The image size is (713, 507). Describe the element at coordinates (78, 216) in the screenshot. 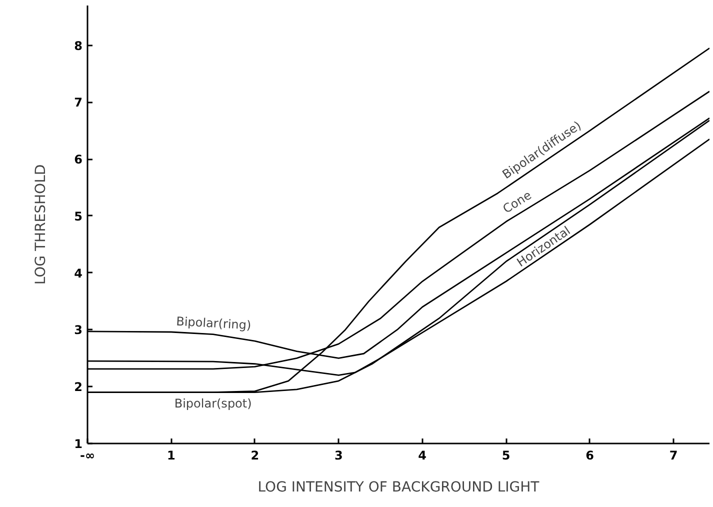

I see `y-tick-label: 5` at that location.